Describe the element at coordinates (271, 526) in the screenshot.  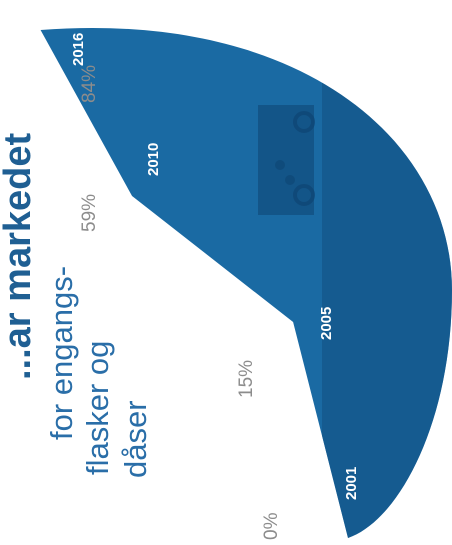
I see `value-label-2001: 0%` at that location.